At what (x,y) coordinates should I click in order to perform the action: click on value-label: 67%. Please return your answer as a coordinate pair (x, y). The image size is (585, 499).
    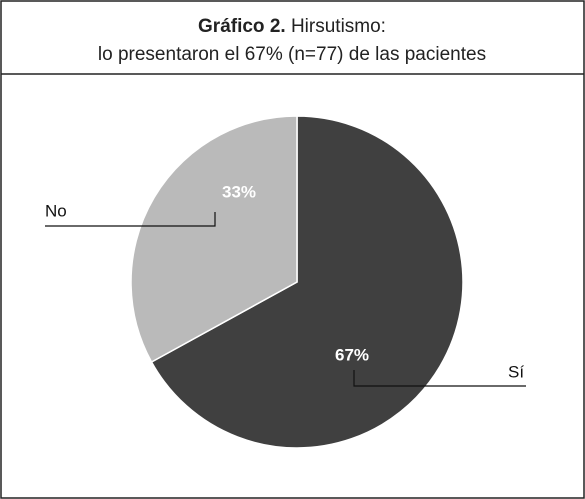
    Looking at the image, I should click on (352, 354).